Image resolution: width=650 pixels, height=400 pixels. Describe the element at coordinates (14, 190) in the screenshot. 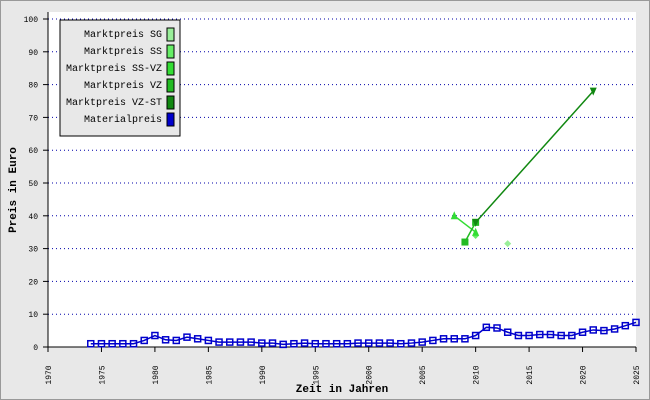

I see `y-axis-title: Preis in Euro` at that location.